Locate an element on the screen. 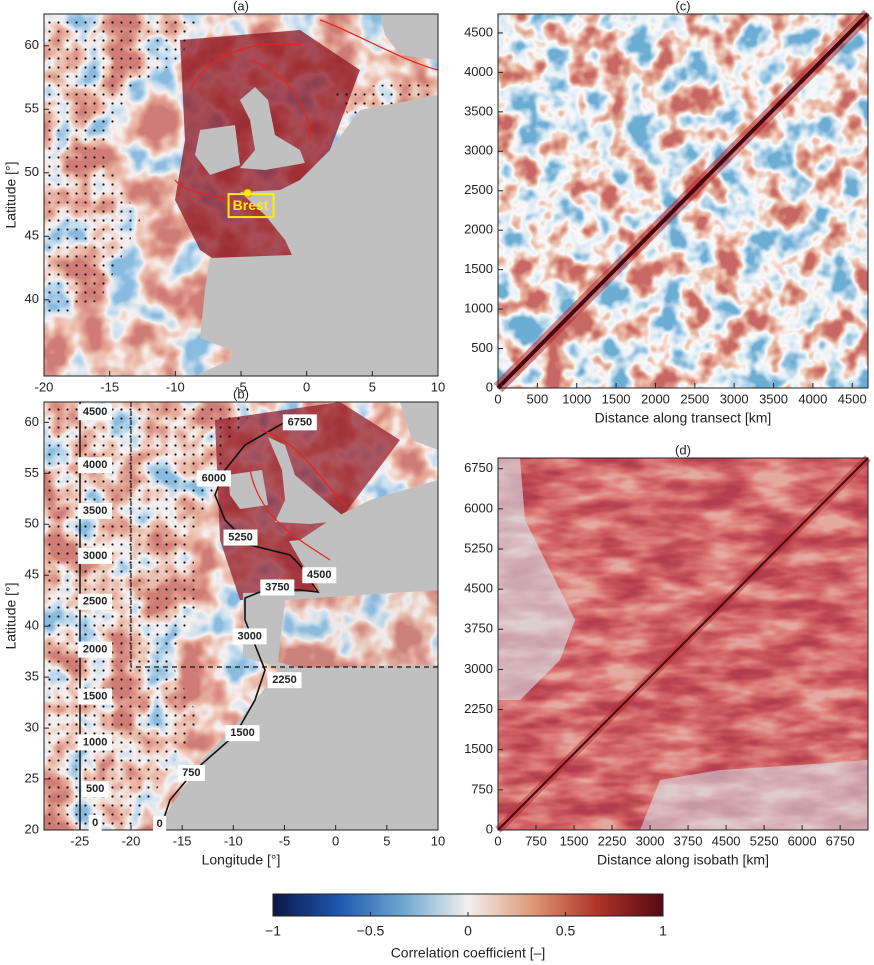 This screenshot has width=874, height=965. colorbar-tick-label: −0.5 is located at coordinates (371, 931).